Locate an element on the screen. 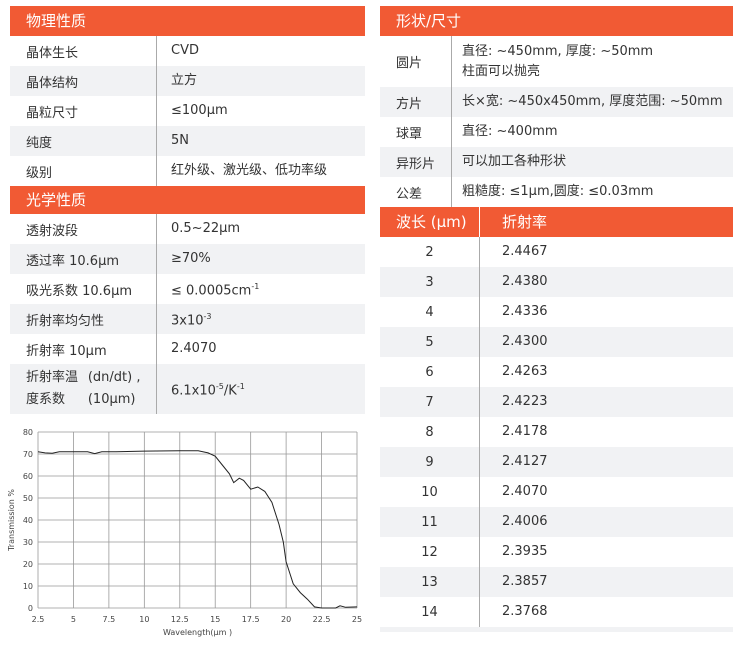 The width and height of the screenshot is (745, 652). y-tick-label: 70 is located at coordinates (28, 454).